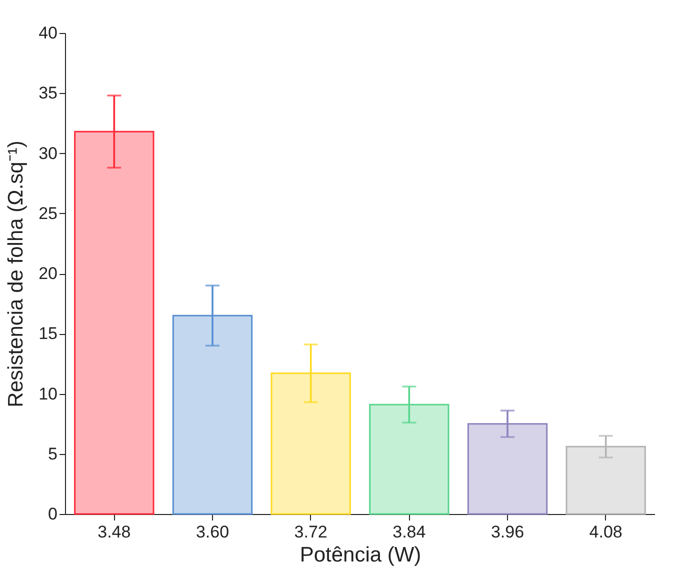 This screenshot has height=578, width=700. What do you see at coordinates (48, 213) in the screenshot?
I see `y-tick-label: 25` at bounding box center [48, 213].